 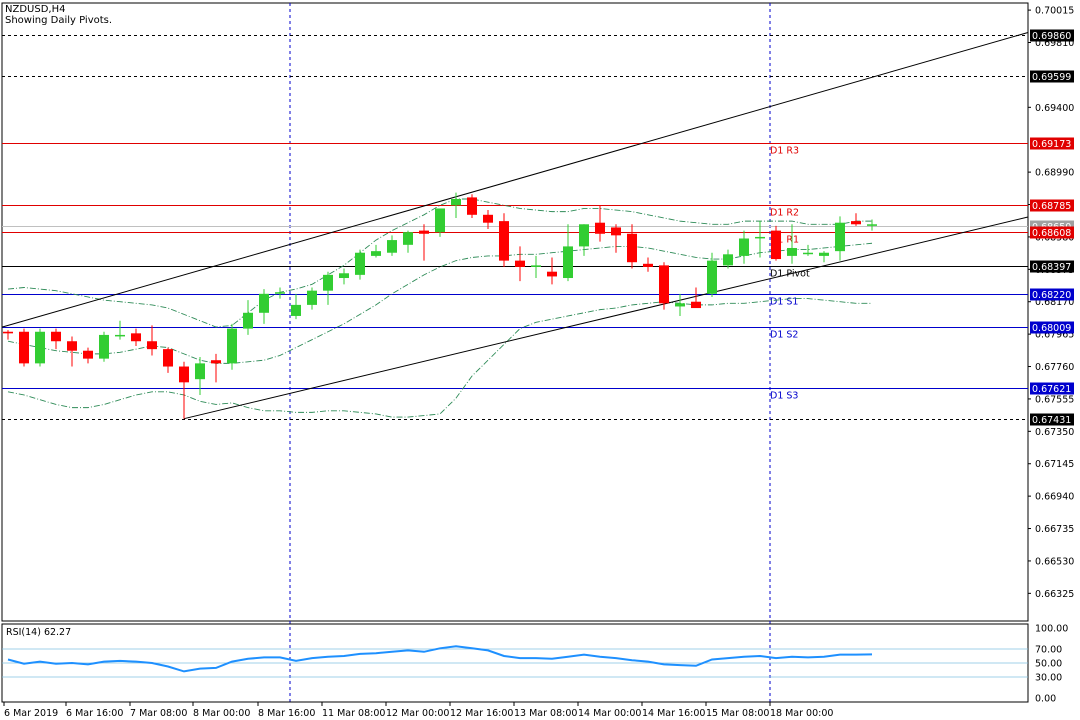 What do you see at coordinates (1054, 464) in the screenshot?
I see `y-tick-label: 0.67145` at bounding box center [1054, 464].